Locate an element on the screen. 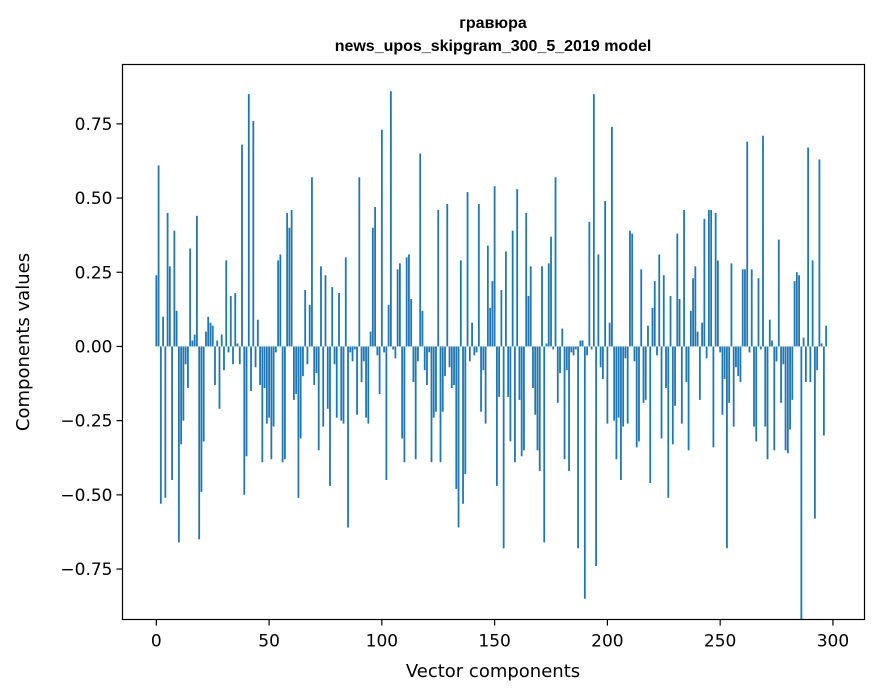  x-tick-label: 150 is located at coordinates (494, 642).